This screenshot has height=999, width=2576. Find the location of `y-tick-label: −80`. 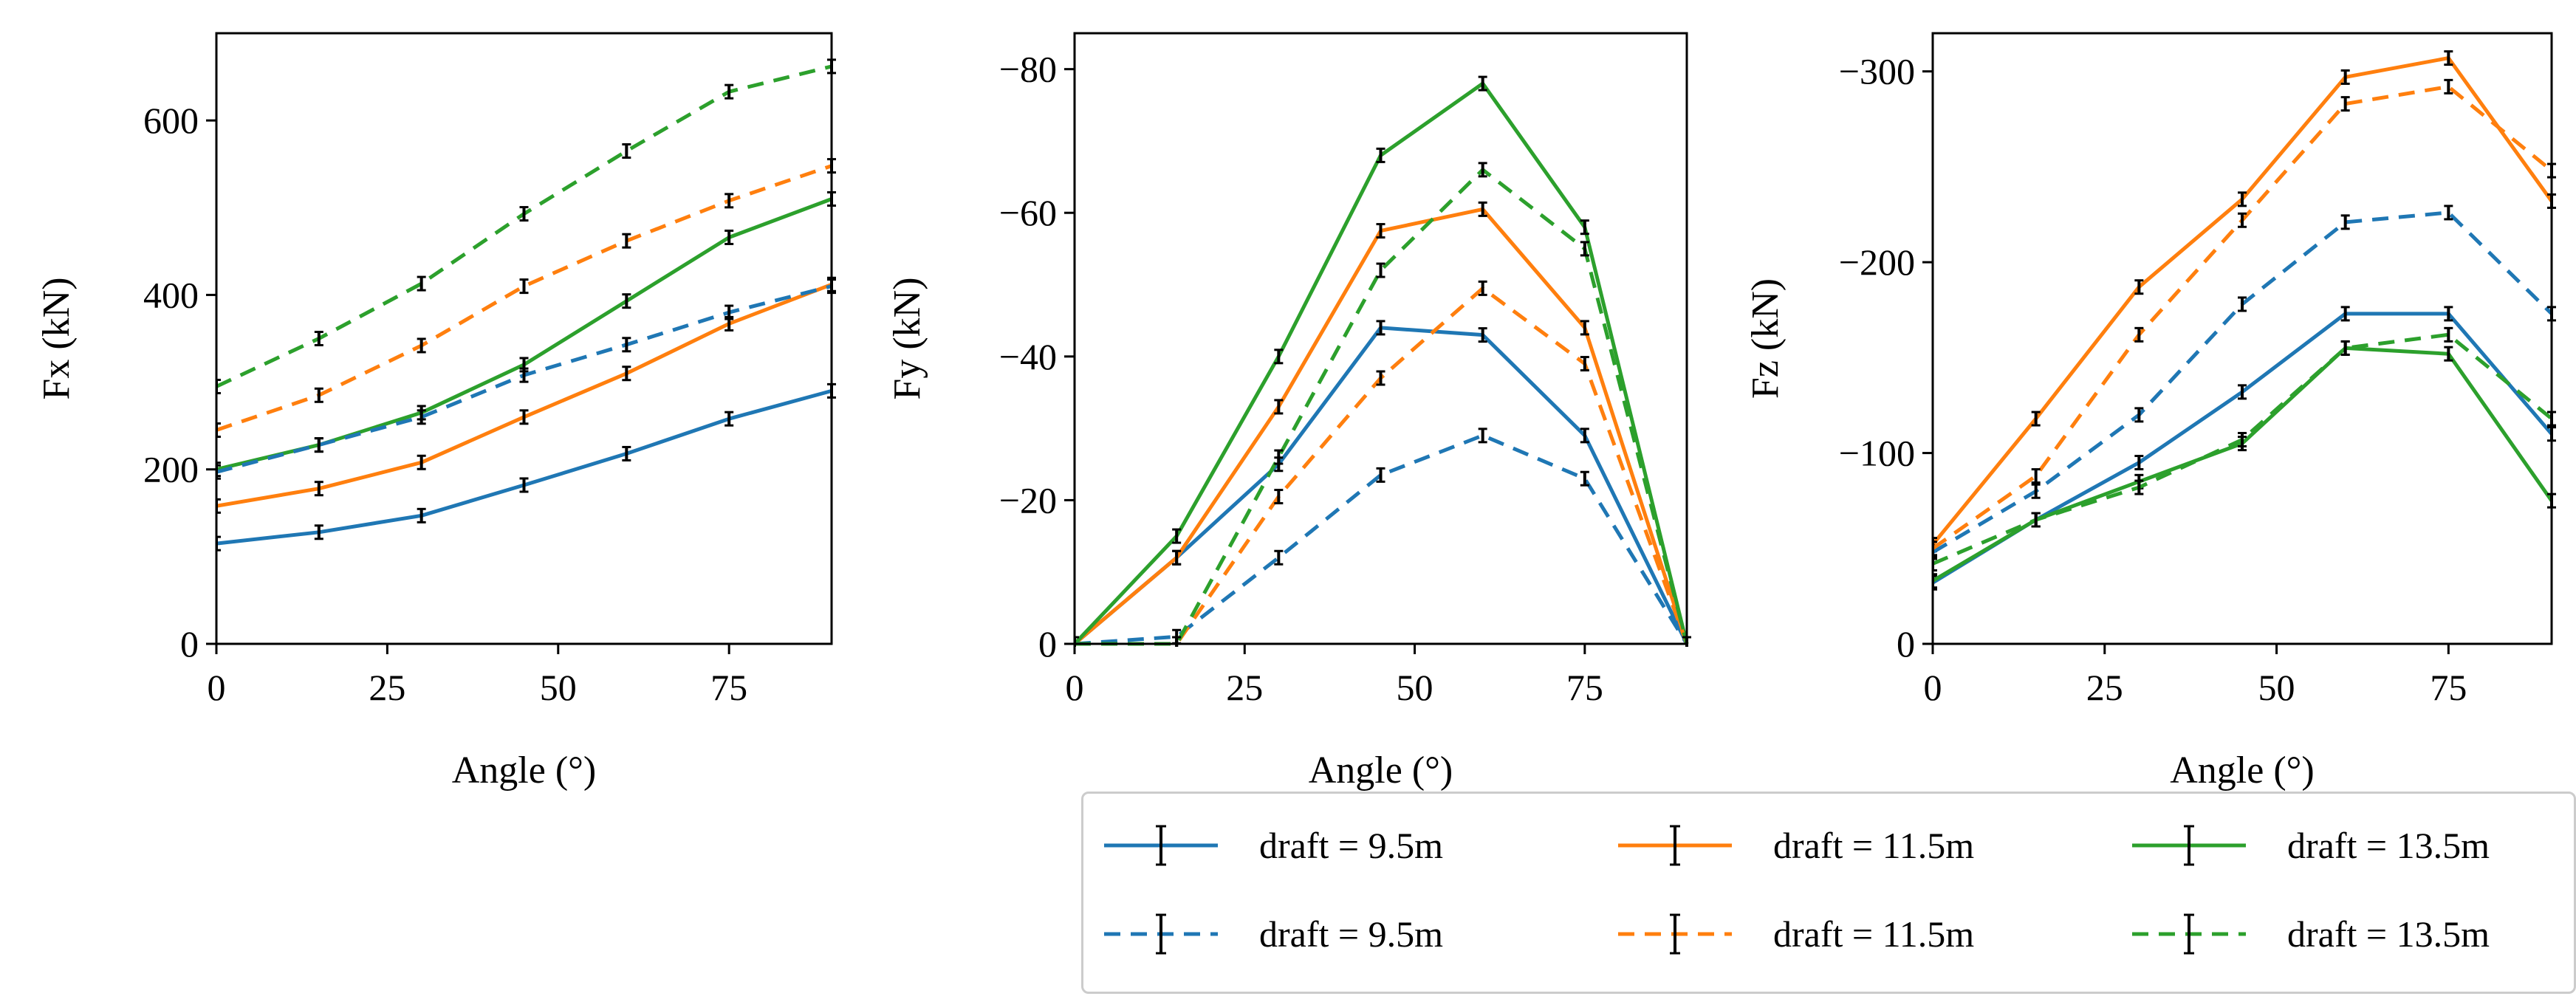

y-tick-label: −80 is located at coordinates (1028, 69).